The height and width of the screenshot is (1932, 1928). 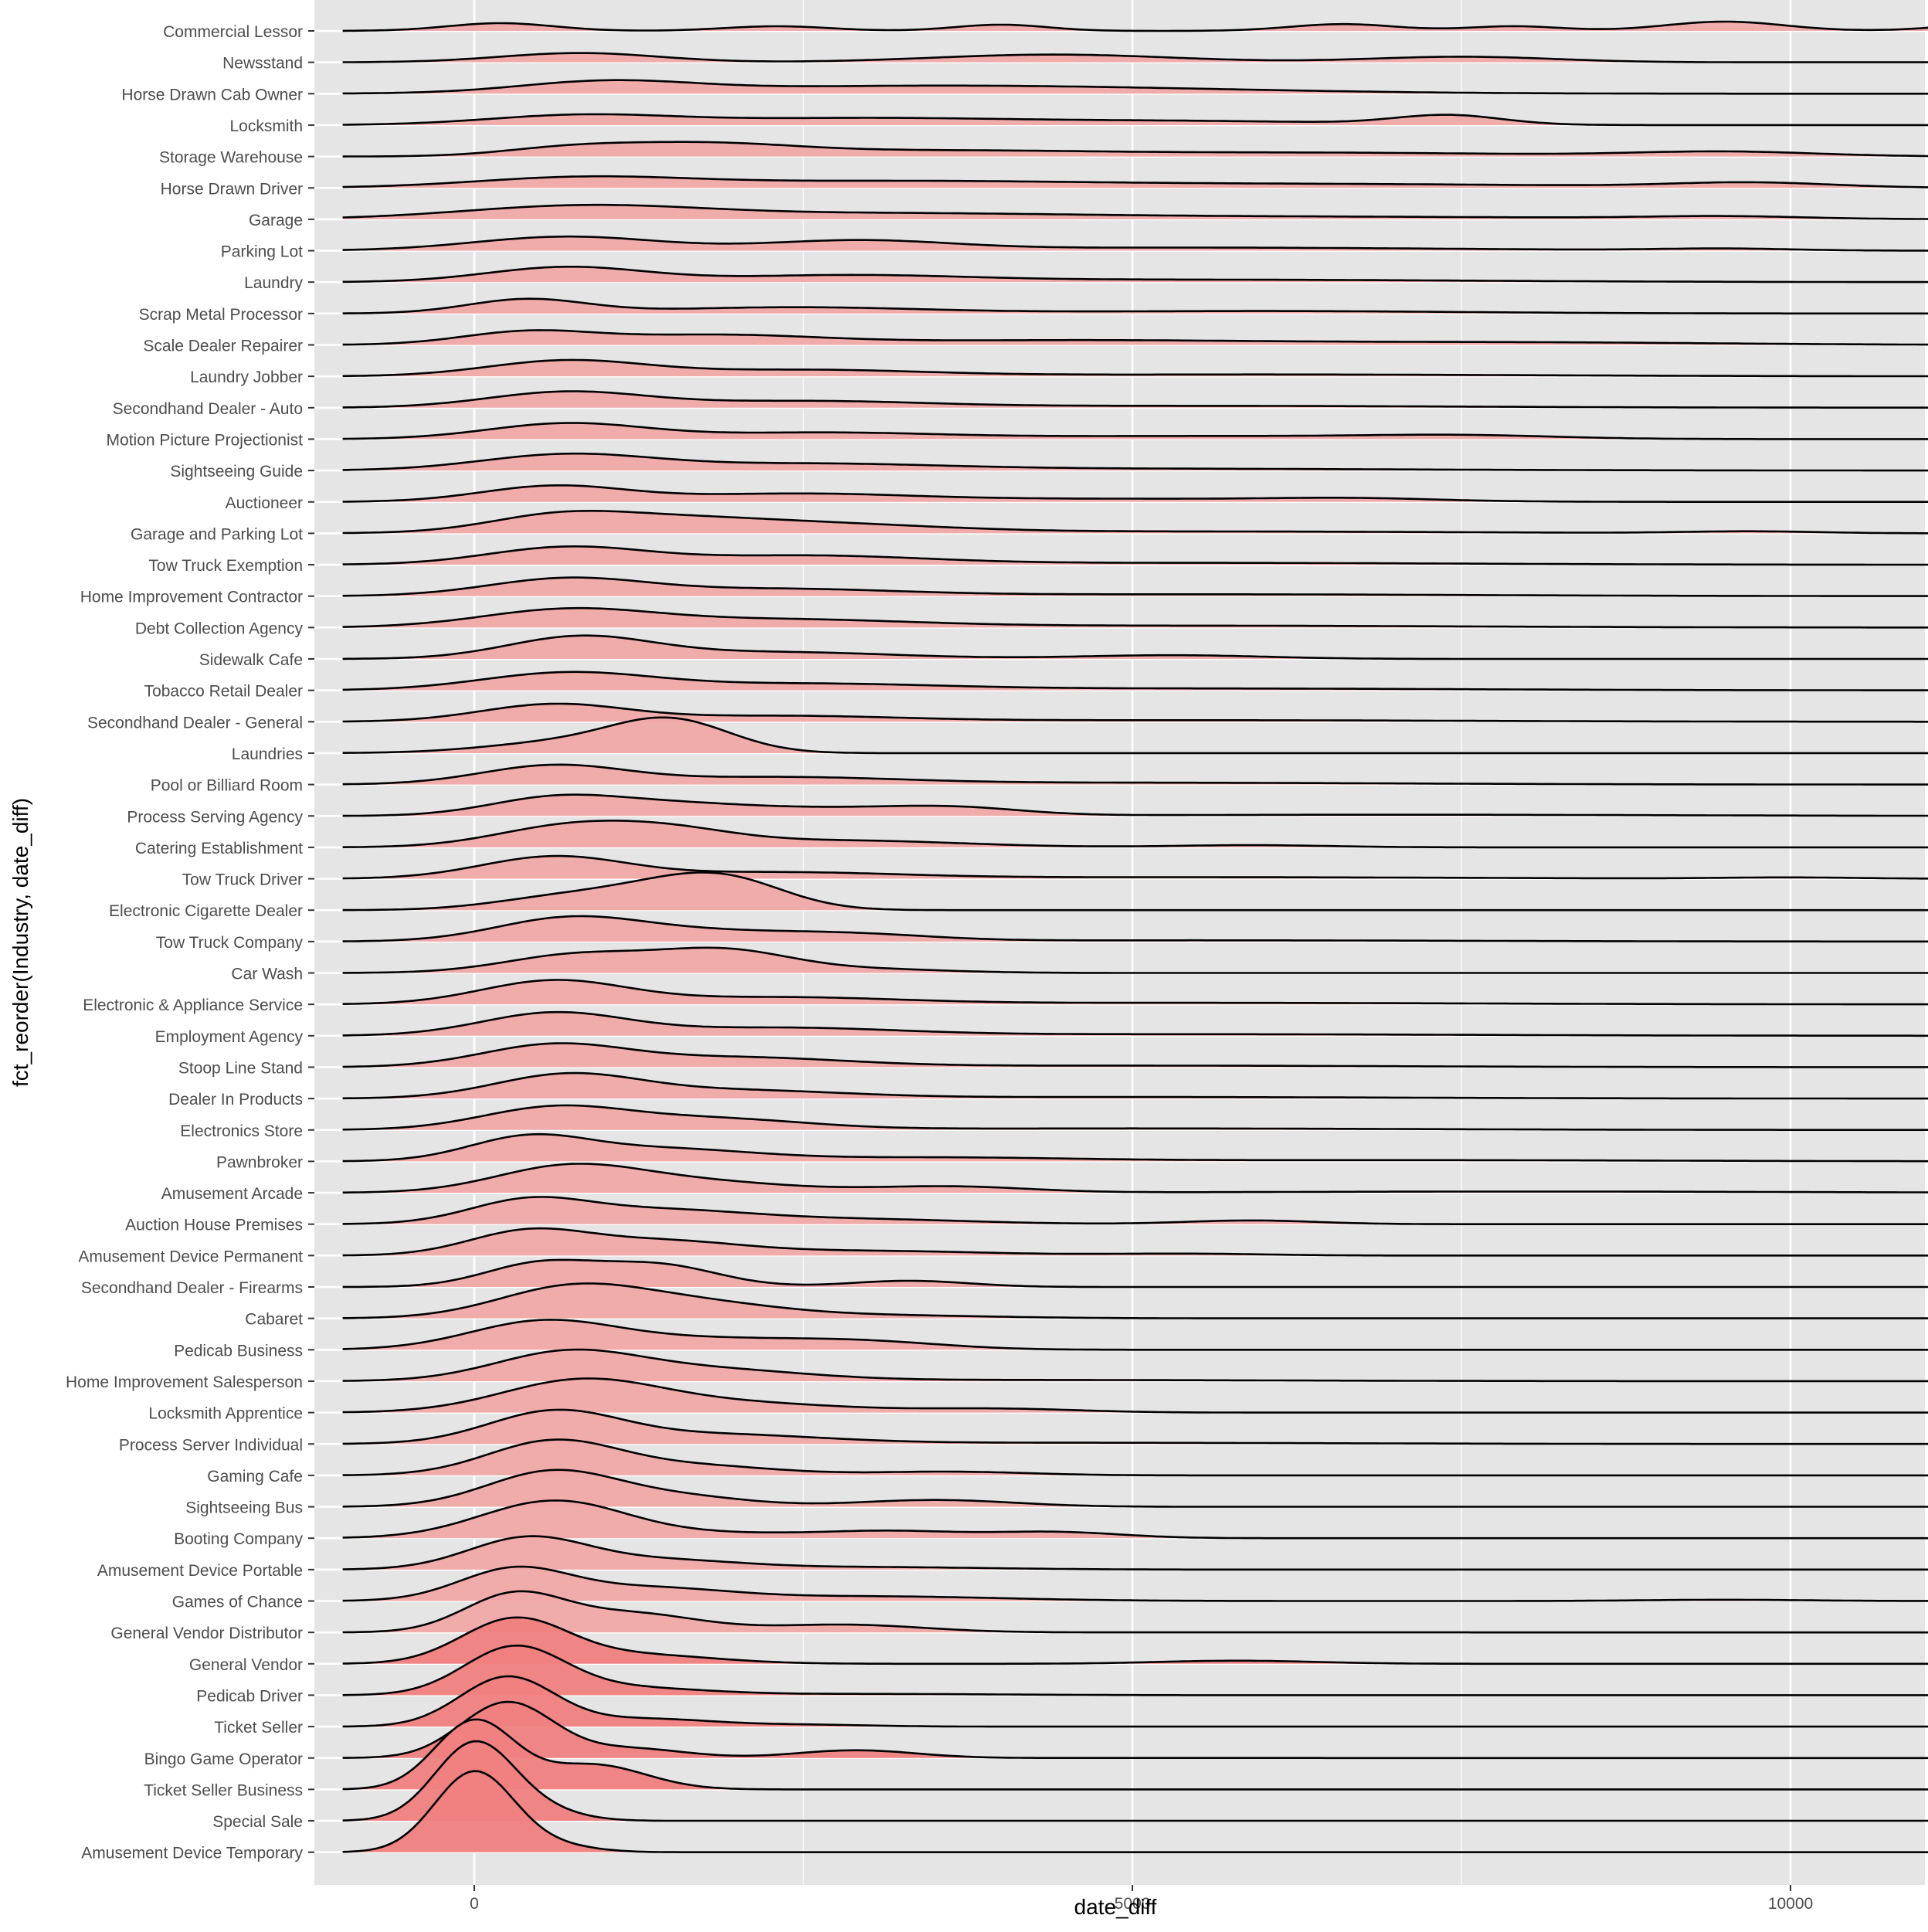 What do you see at coordinates (1135, 647) in the screenshot?
I see `ridge-sidewalk-cafe` at bounding box center [1135, 647].